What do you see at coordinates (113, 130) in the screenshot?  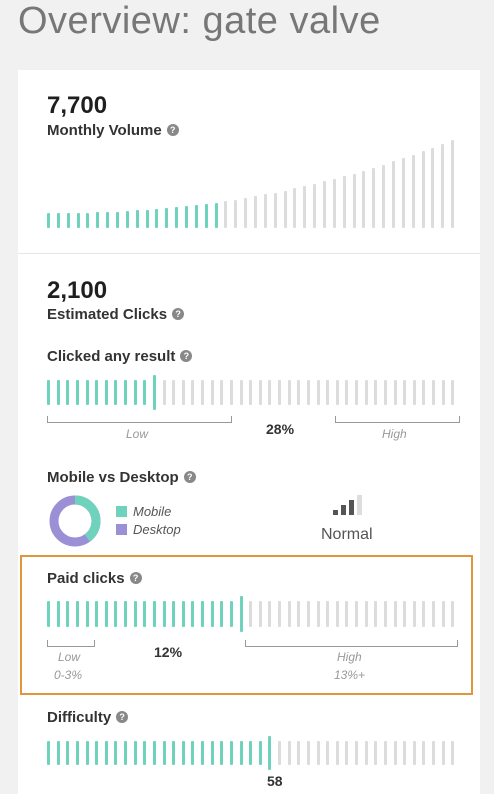 I see `monthly-volume-label: Monthly Volume?` at bounding box center [113, 130].